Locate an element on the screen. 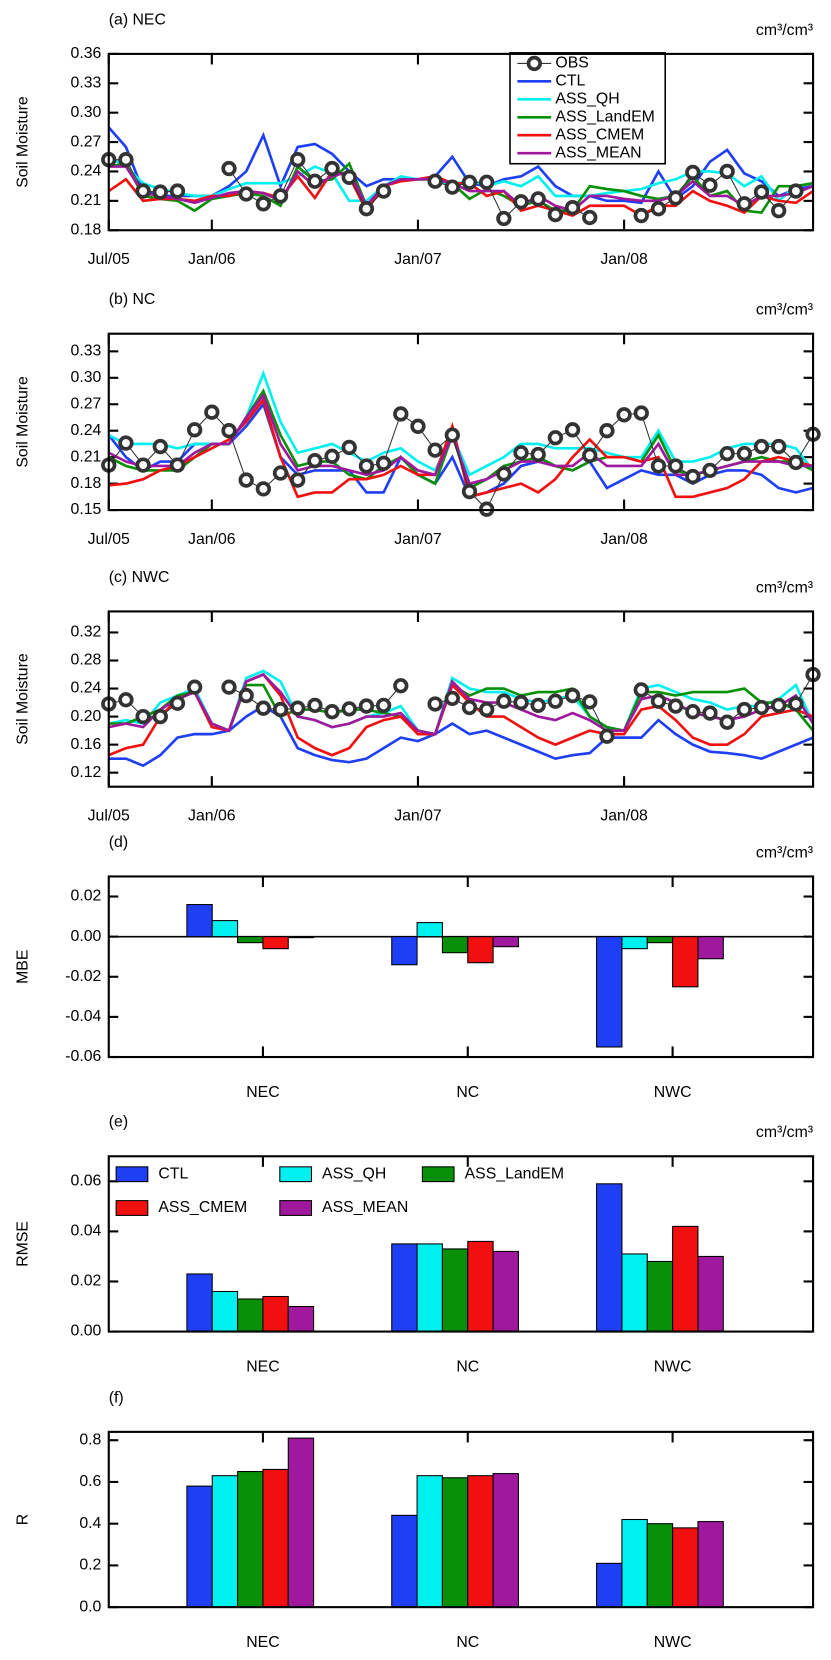 This screenshot has width=831, height=1660. legend-box is located at coordinates (588, 108).